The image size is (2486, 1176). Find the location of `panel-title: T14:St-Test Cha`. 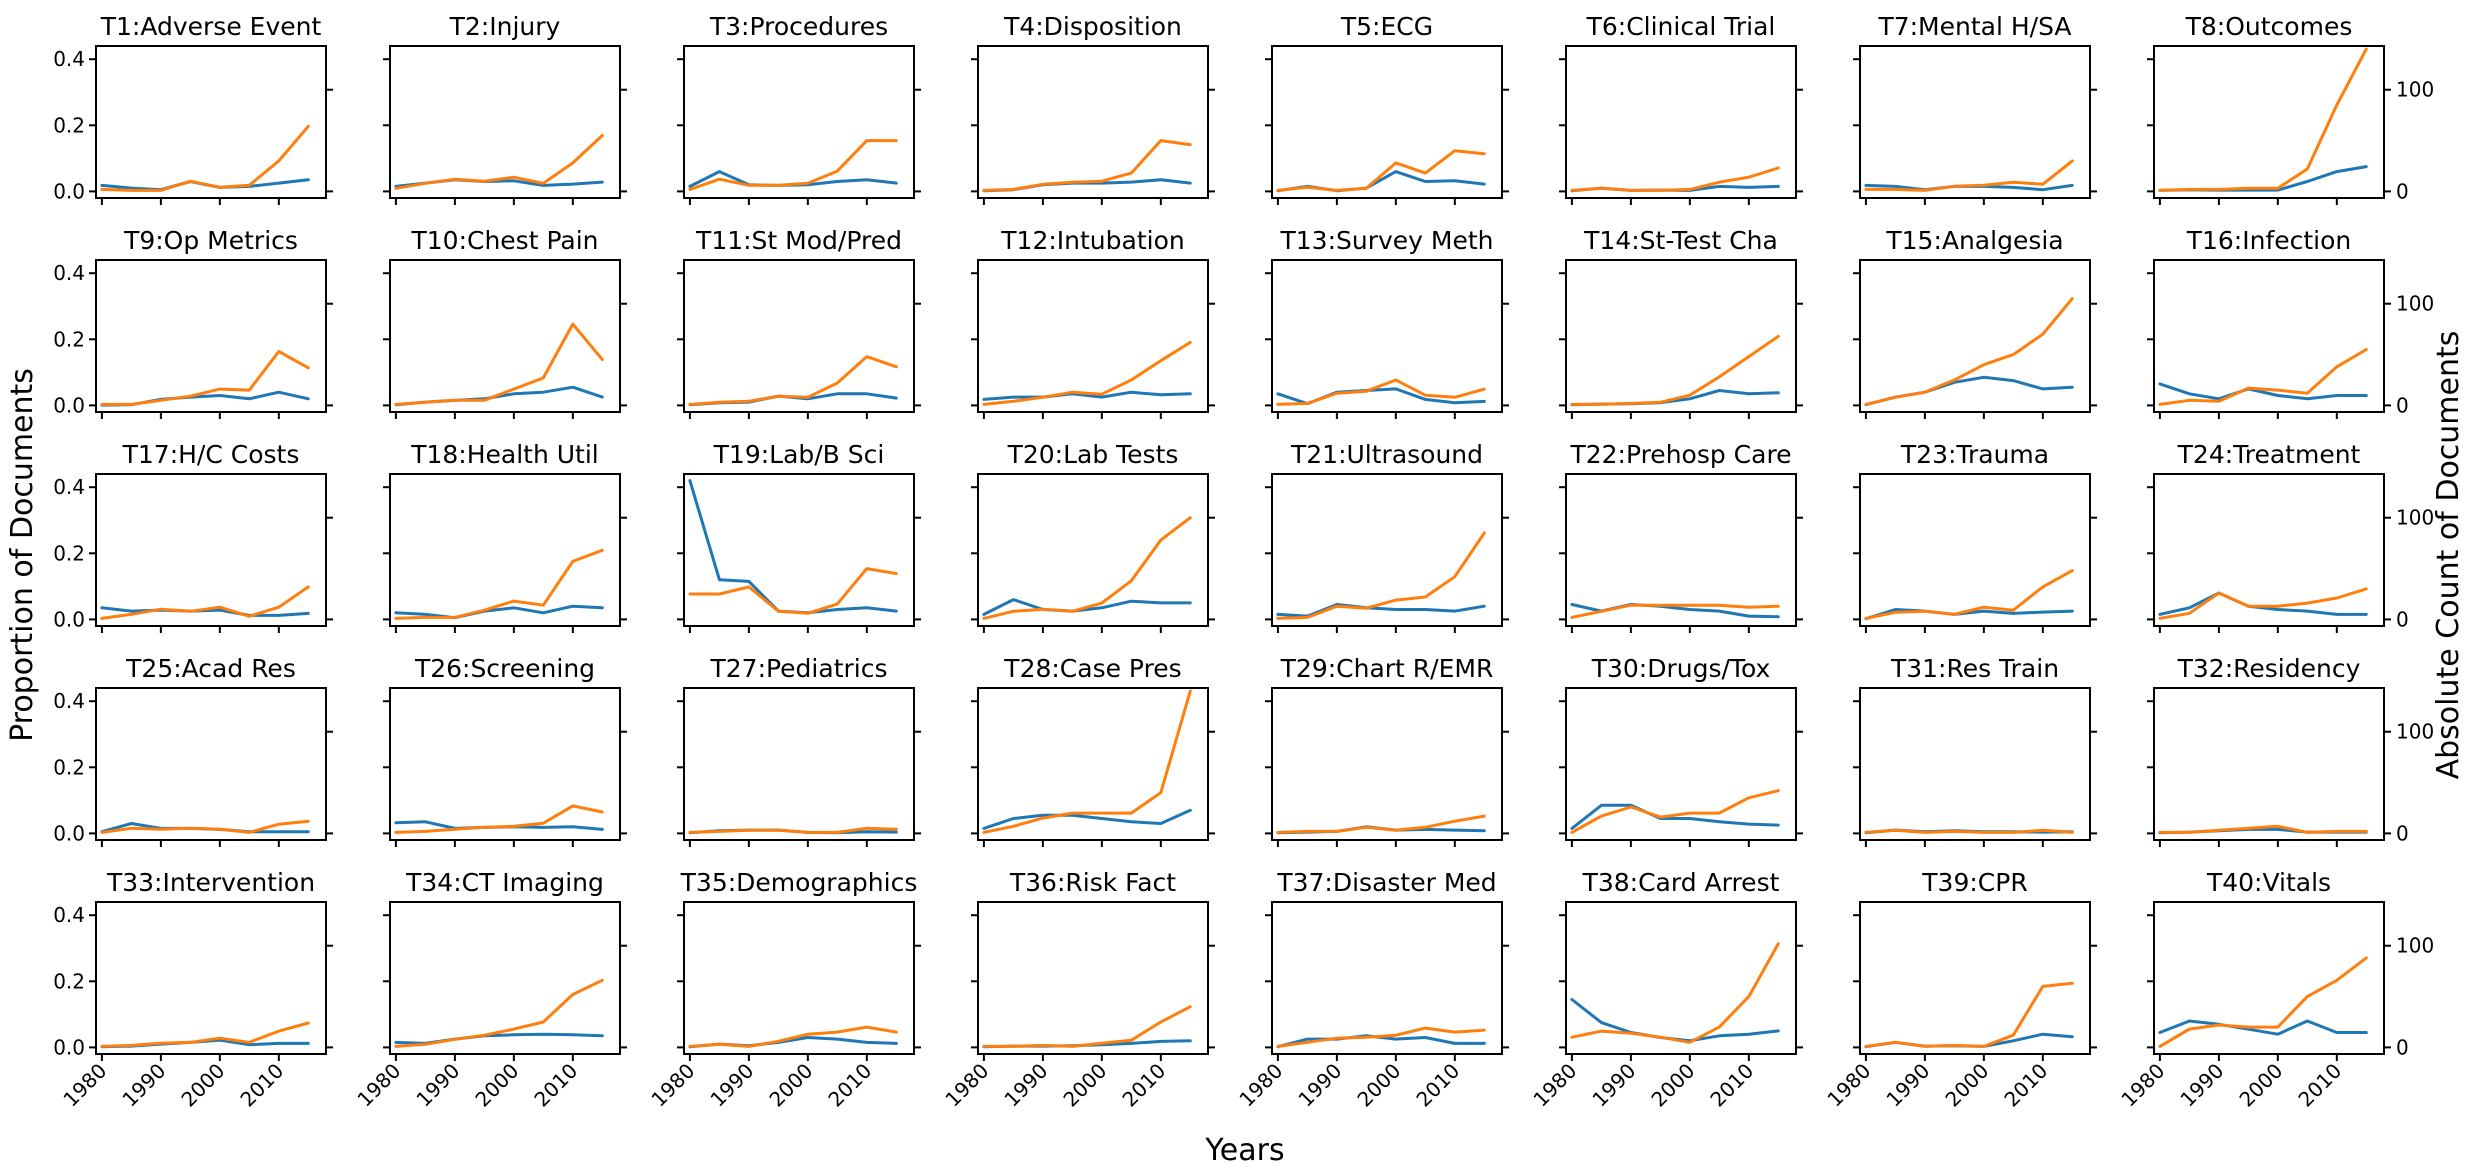

panel-title: T14:St-Test Cha is located at coordinates (1680, 240).